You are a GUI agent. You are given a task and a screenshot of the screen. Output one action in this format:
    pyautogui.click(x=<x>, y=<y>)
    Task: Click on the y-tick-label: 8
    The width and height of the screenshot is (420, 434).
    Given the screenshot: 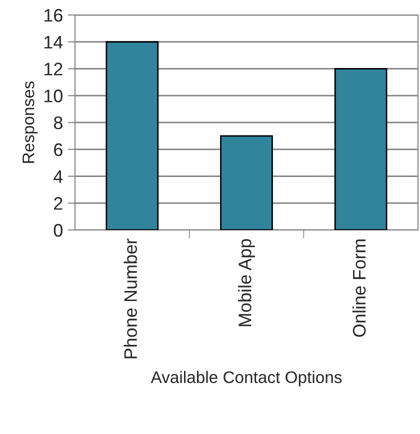 What is the action you would take?
    pyautogui.click(x=58, y=123)
    